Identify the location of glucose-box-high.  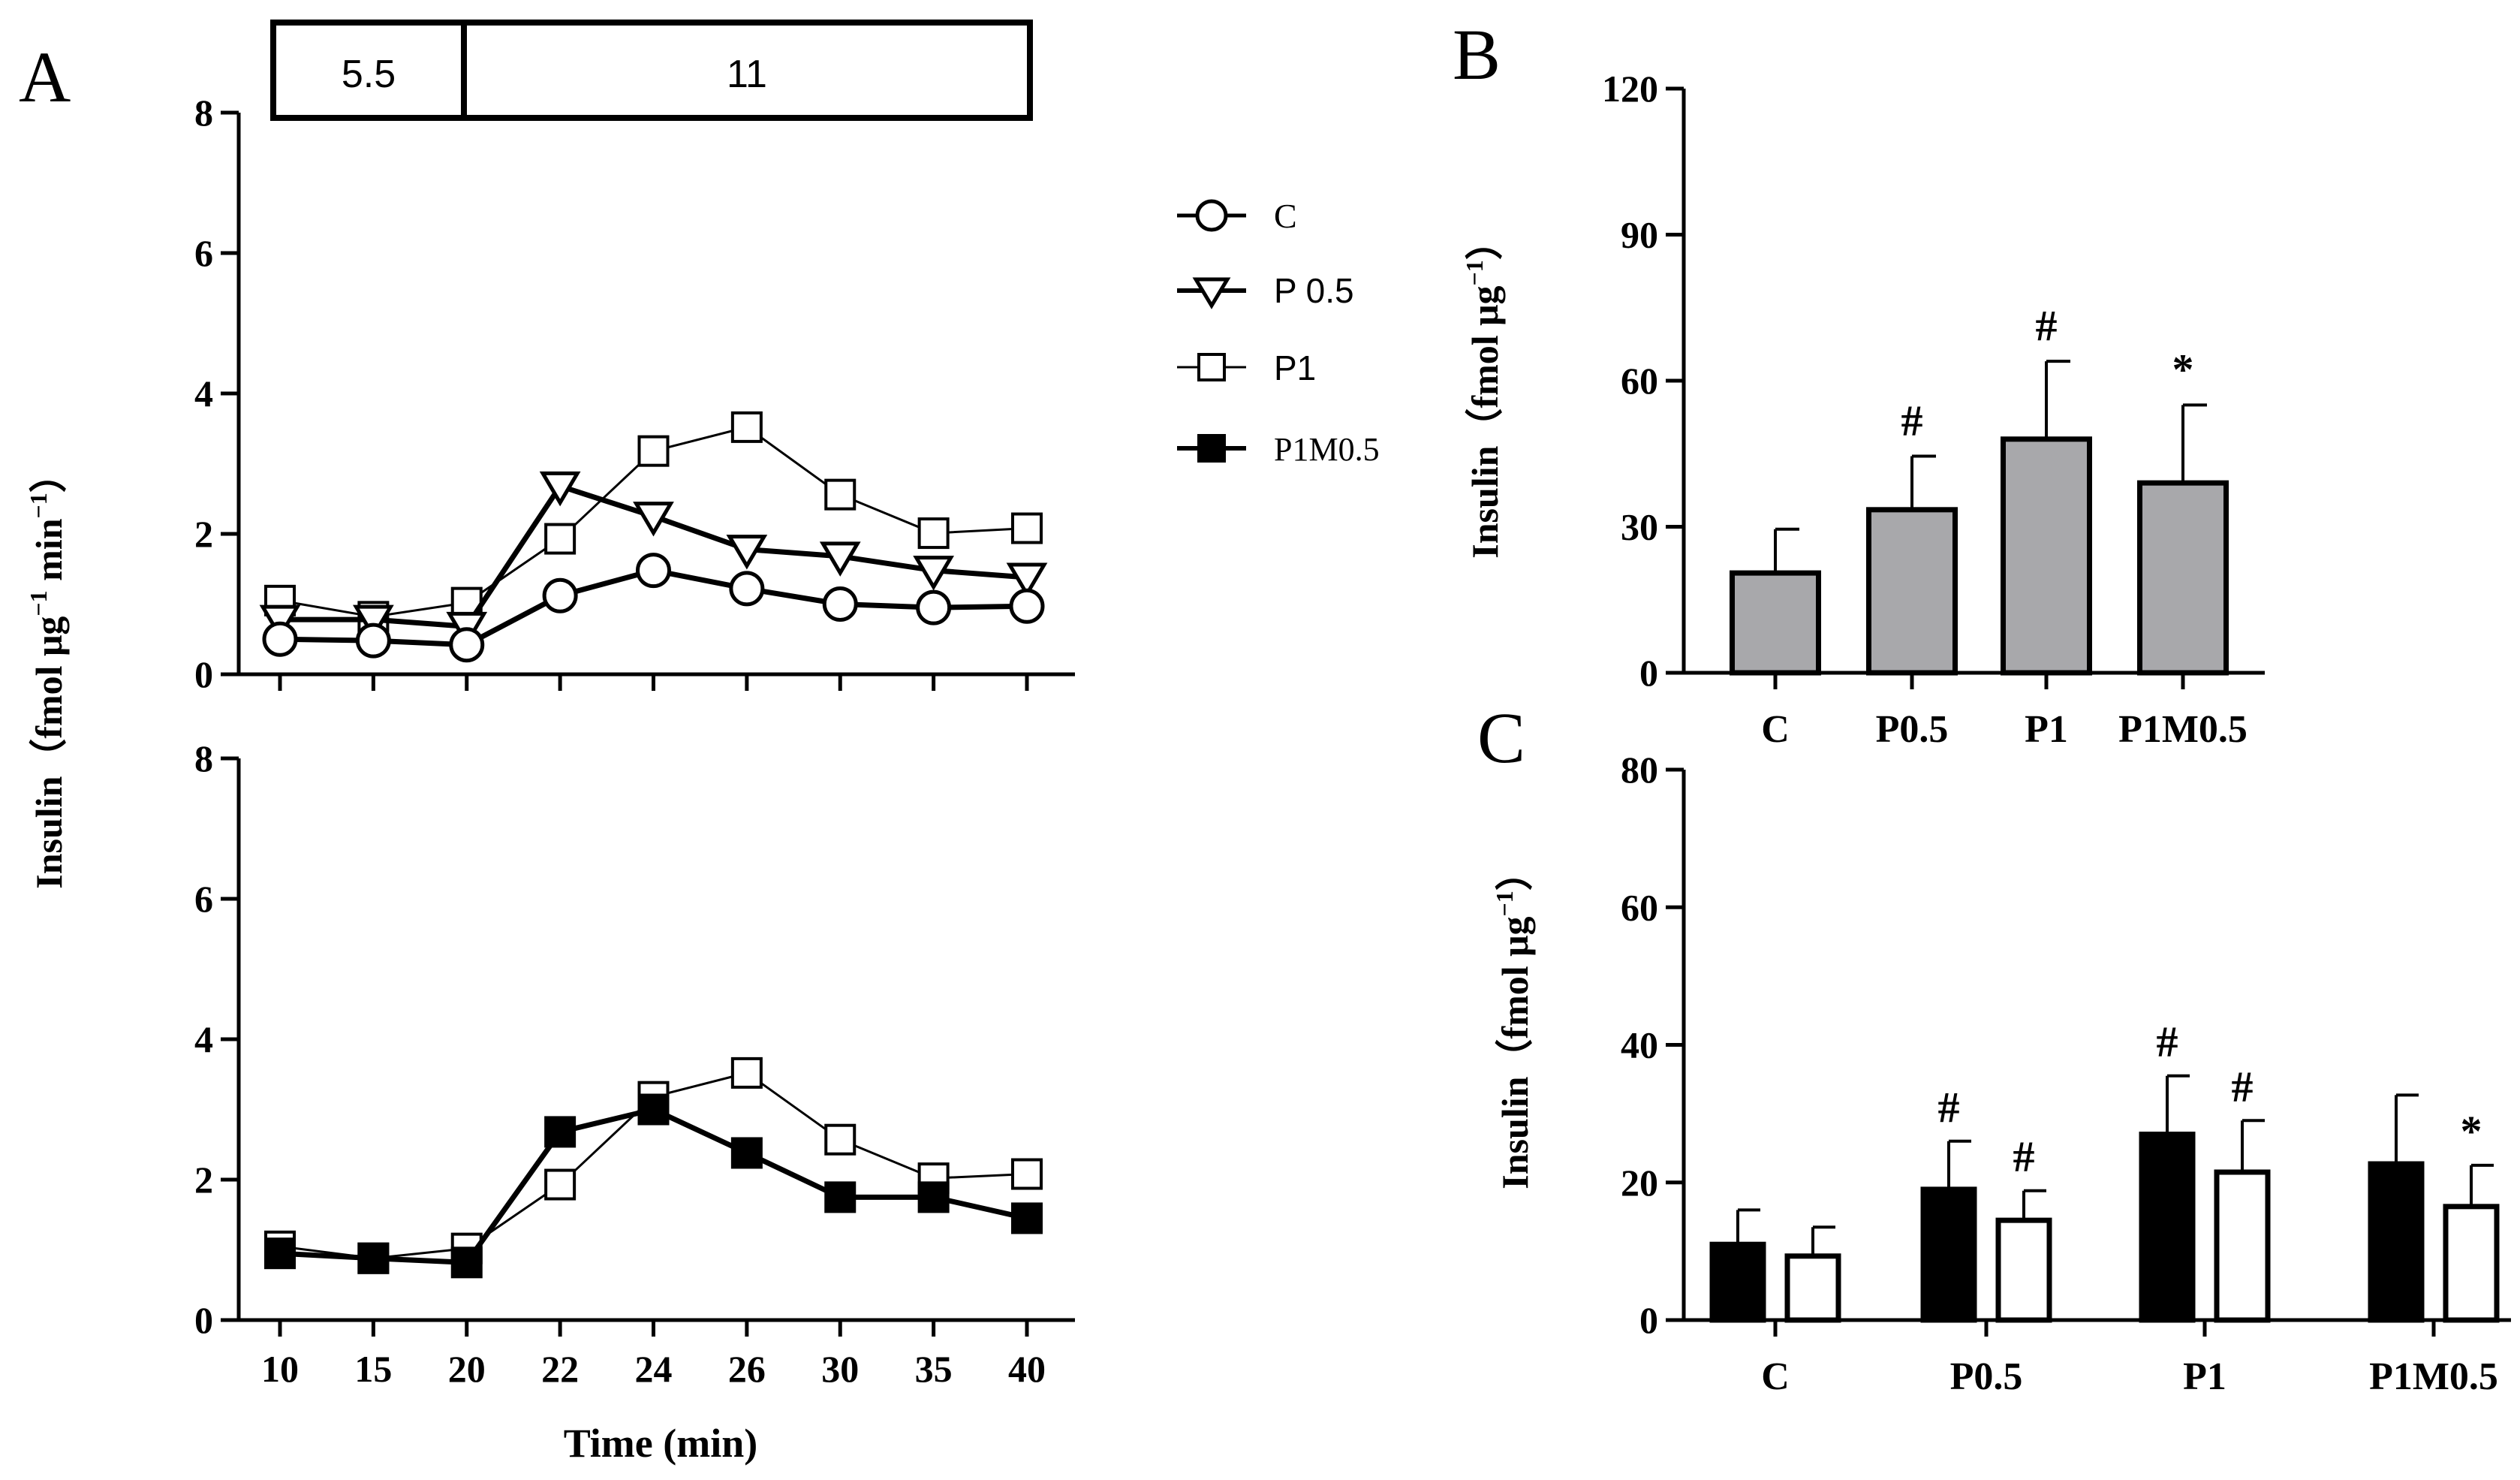
(747, 70).